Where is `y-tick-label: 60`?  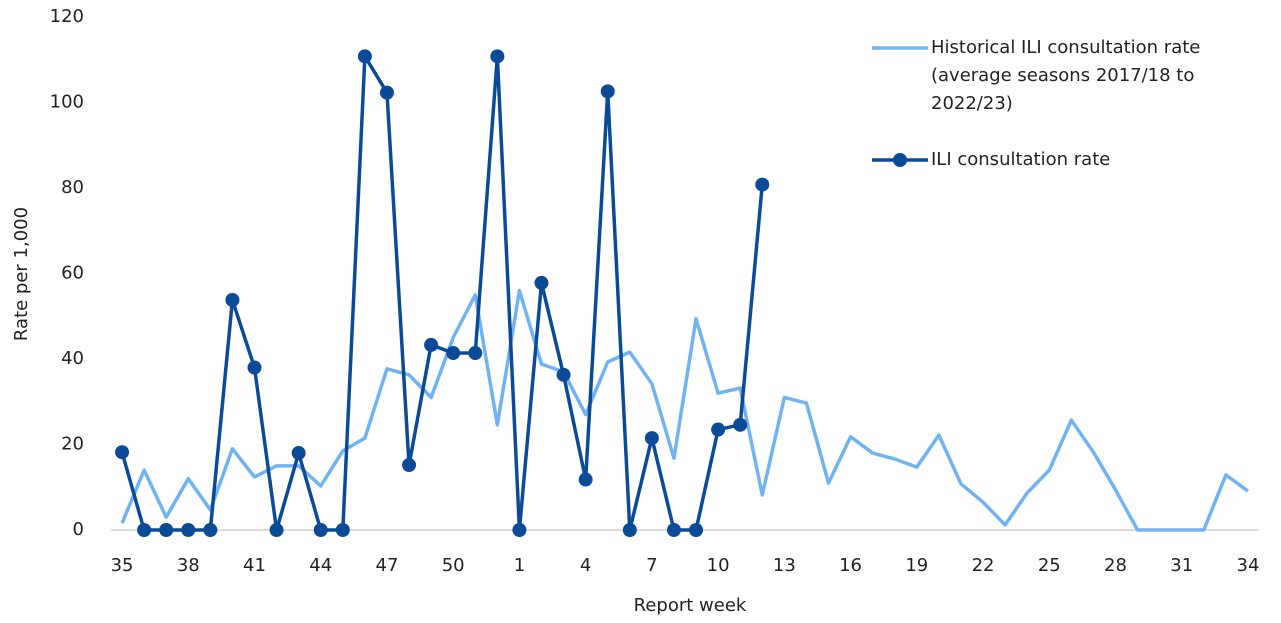 y-tick-label: 60 is located at coordinates (72, 273).